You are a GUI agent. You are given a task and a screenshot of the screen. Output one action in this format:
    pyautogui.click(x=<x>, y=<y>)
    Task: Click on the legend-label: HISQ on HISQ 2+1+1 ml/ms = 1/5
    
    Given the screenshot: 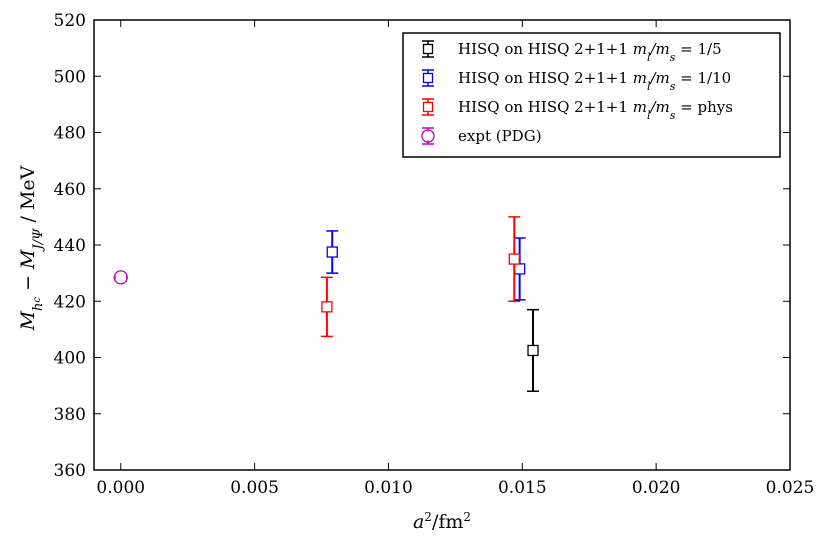 What is the action you would take?
    pyautogui.click(x=590, y=52)
    